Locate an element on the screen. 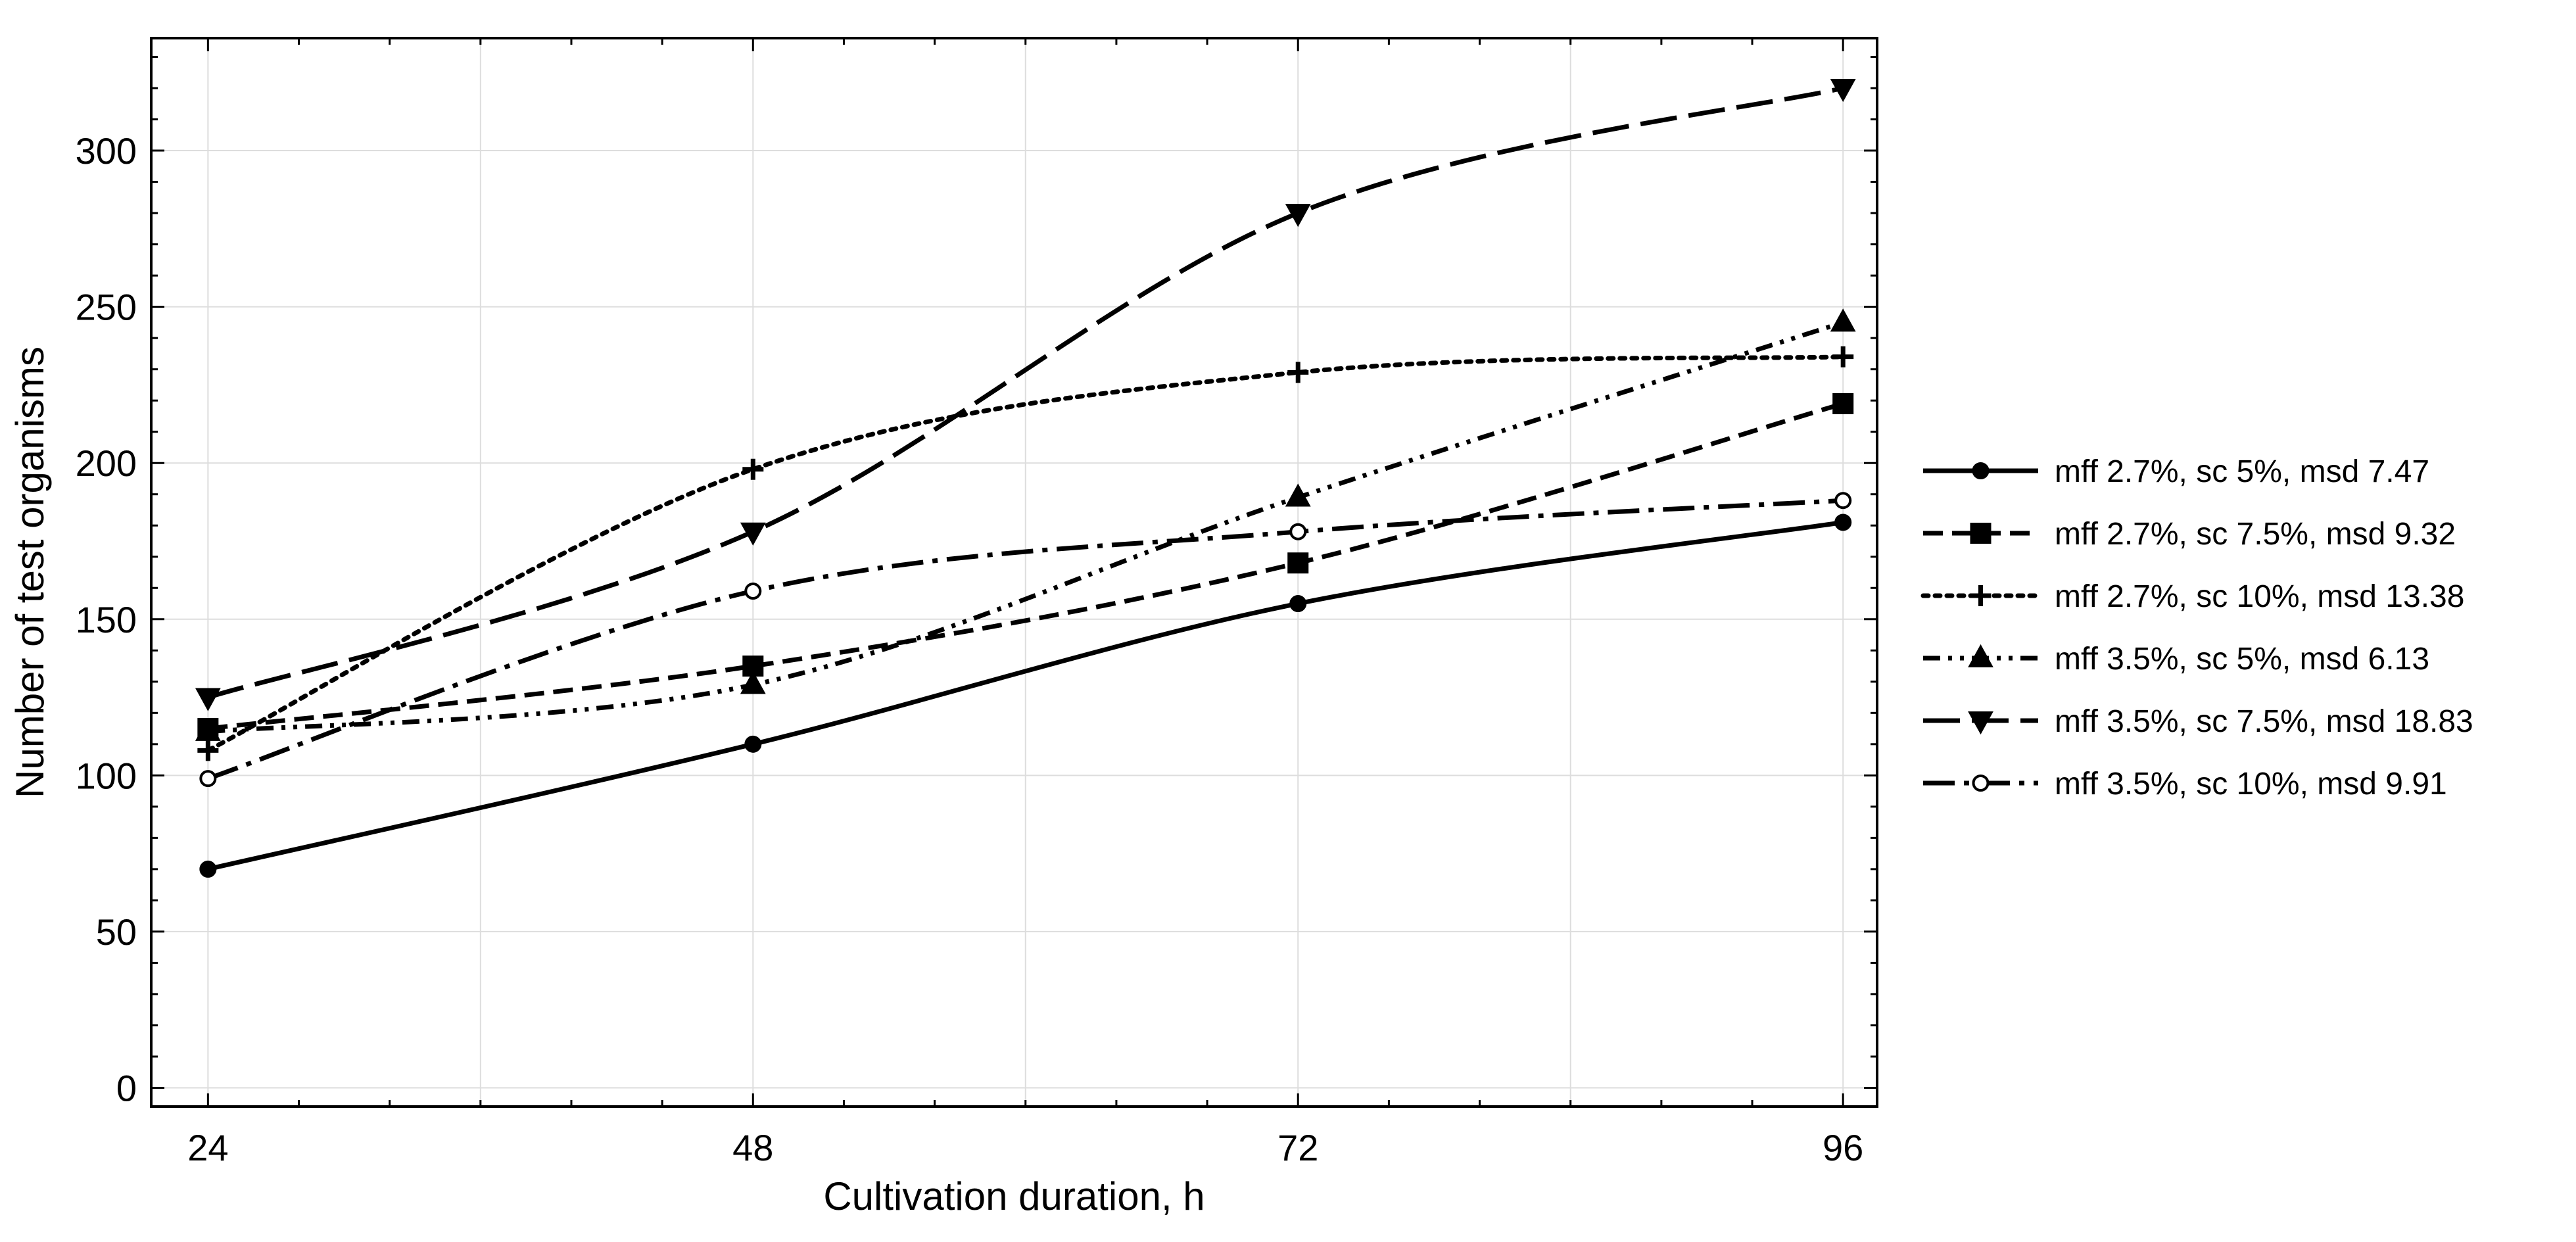 This screenshot has height=1242, width=2576. y-tick-label: 0 is located at coordinates (127, 1088).